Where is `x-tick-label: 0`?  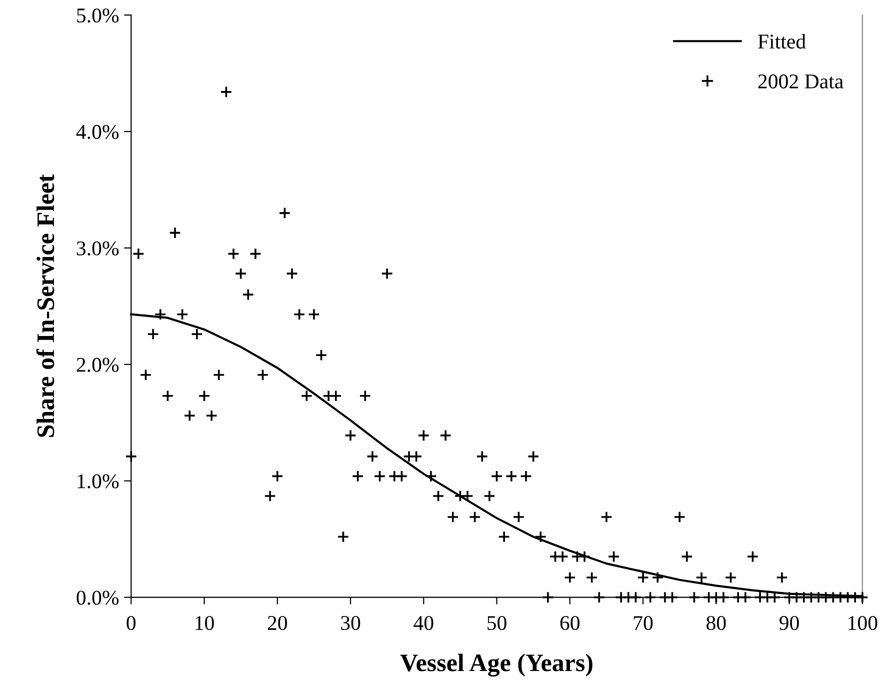
x-tick-label: 0 is located at coordinates (131, 623).